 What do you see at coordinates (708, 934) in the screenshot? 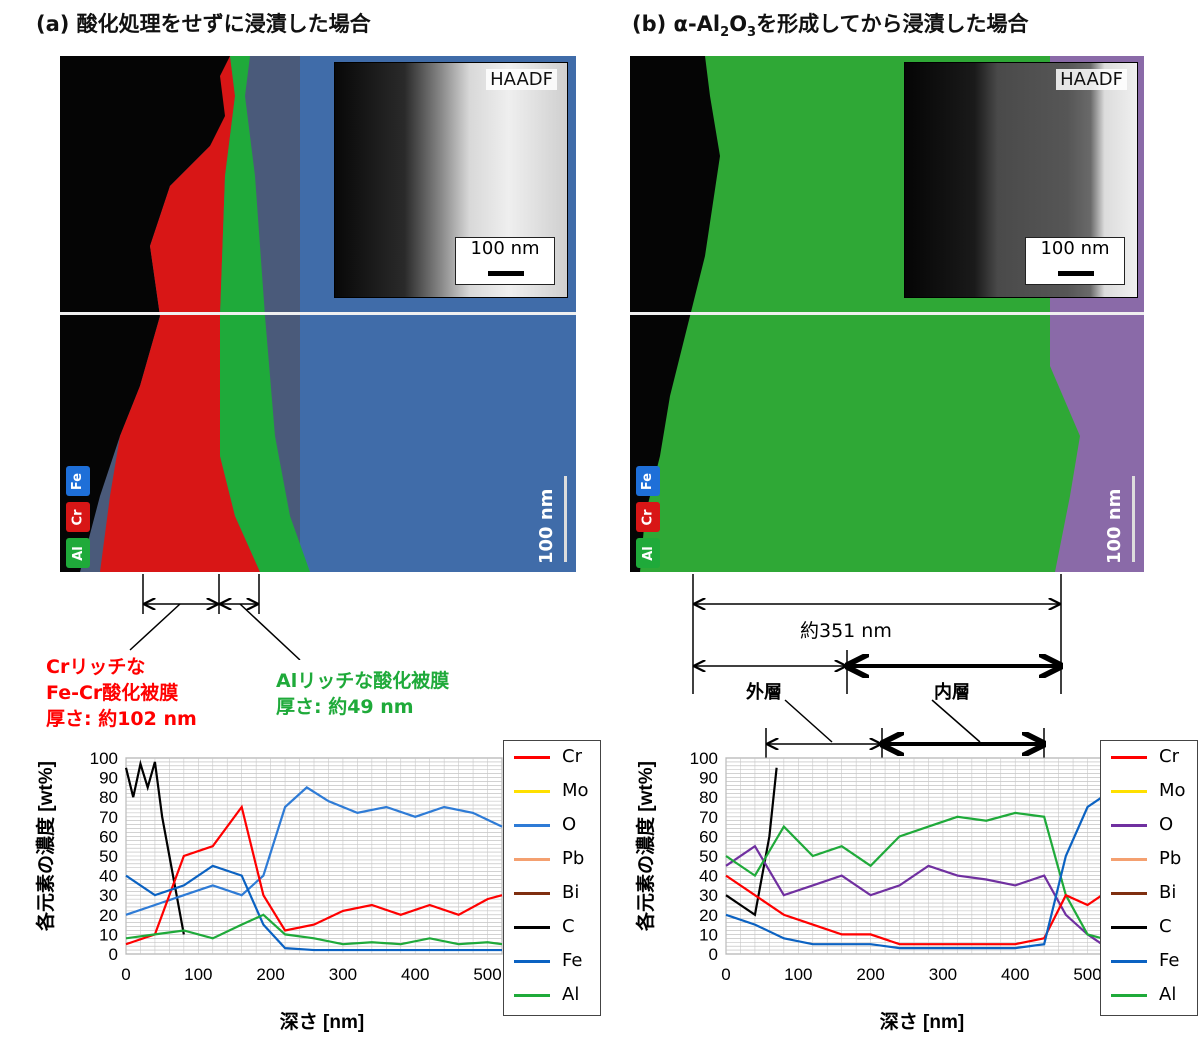
I see `chart-b-ytick: 10` at bounding box center [708, 934].